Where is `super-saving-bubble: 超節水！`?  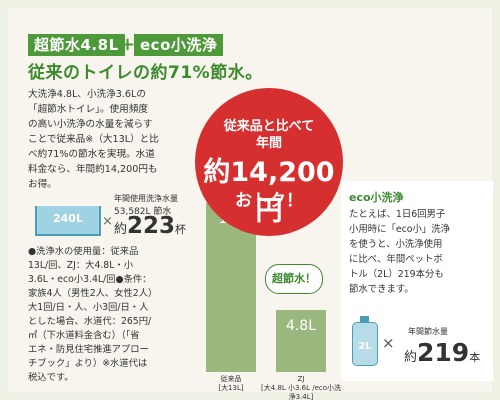 super-saving-bubble: 超節水！ is located at coordinates (294, 279).